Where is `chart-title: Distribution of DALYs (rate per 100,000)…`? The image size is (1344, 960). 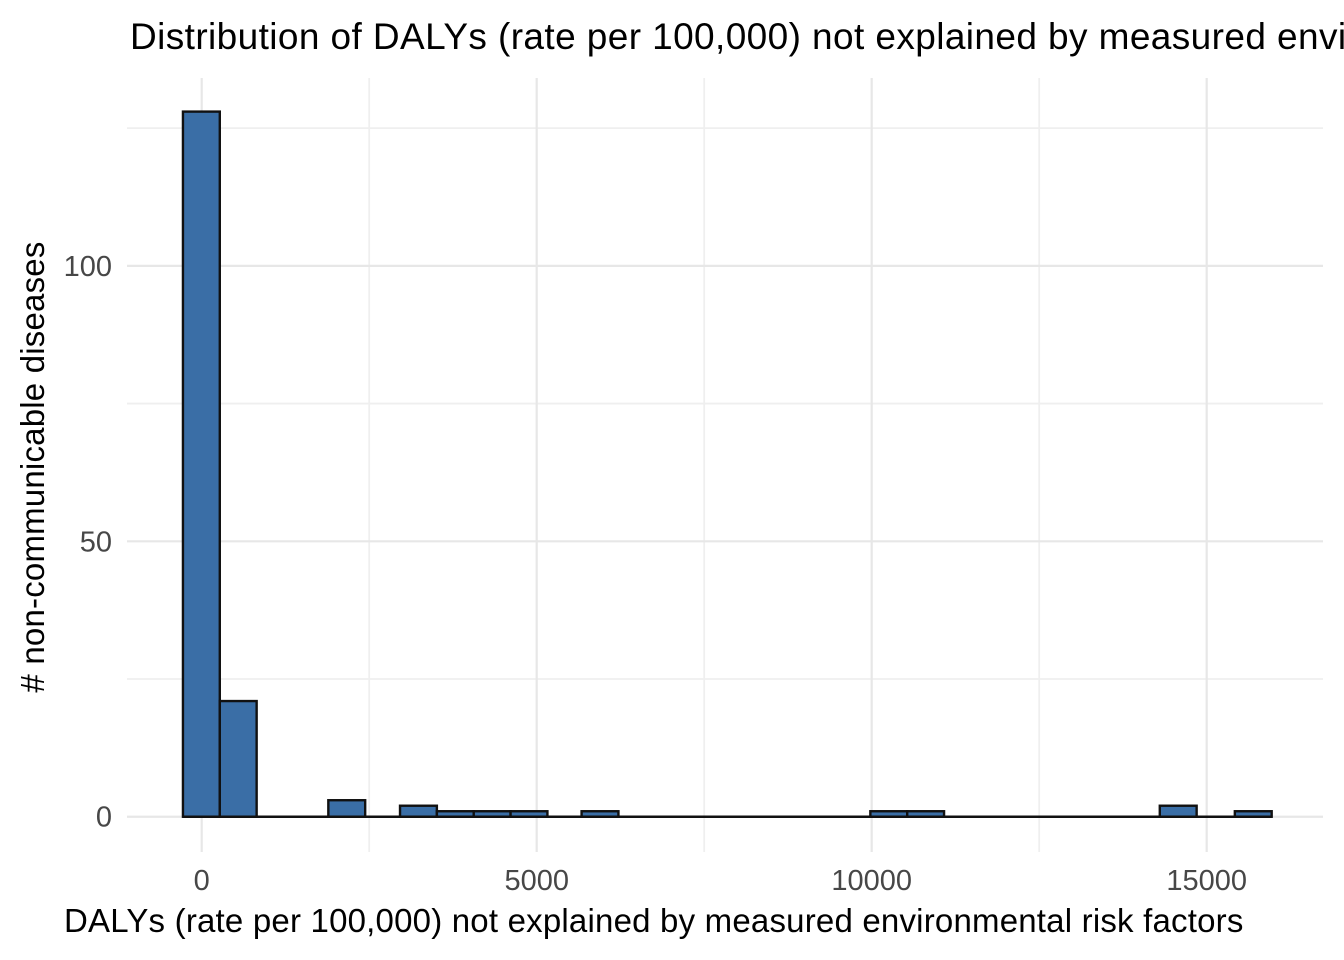 chart-title: Distribution of DALYs (rate per 100,000)… is located at coordinates (737, 36).